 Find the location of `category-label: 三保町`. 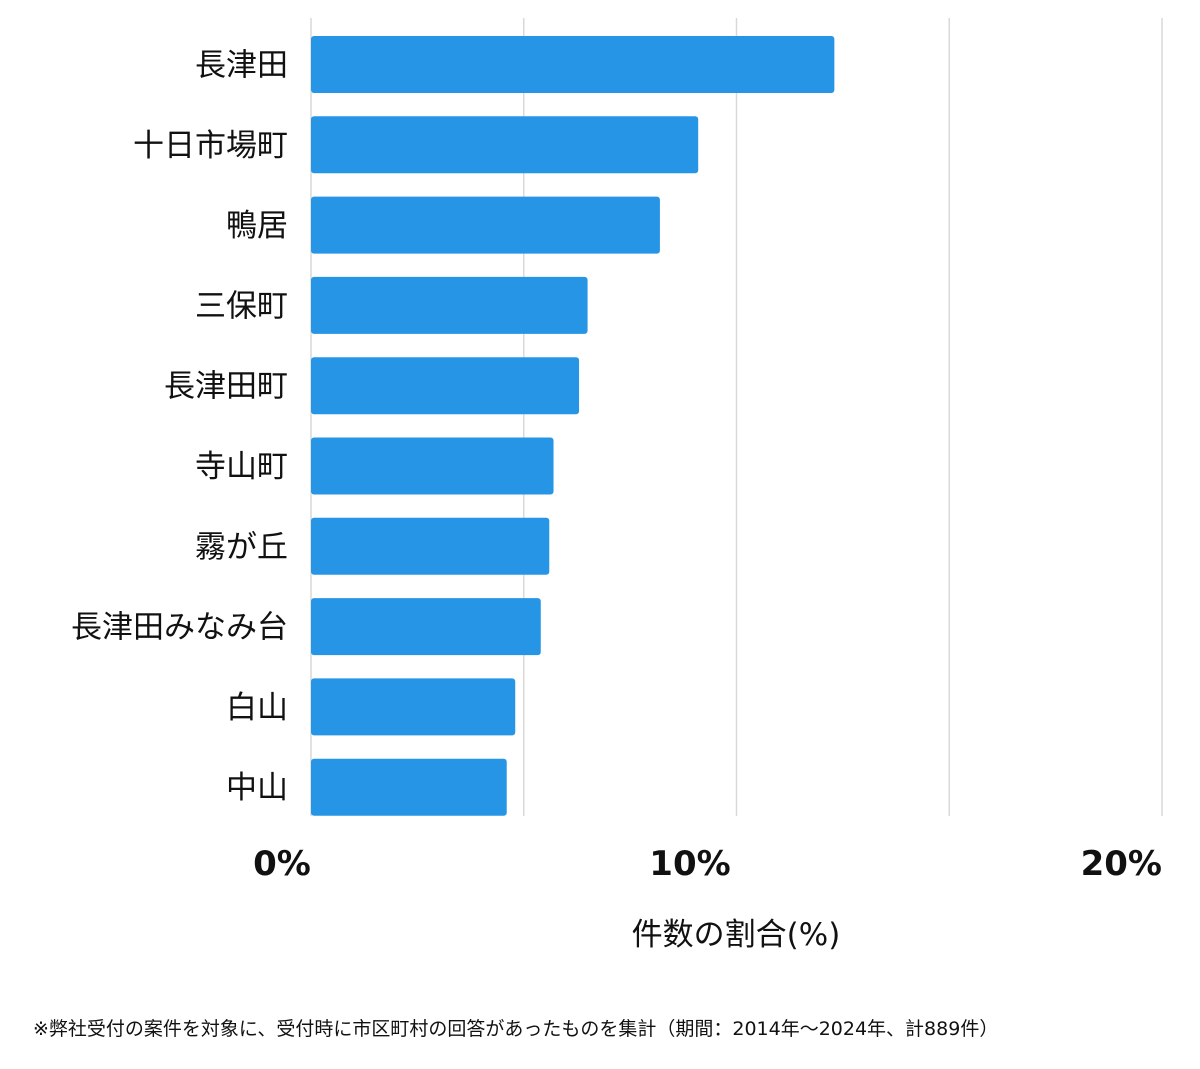

category-label: 三保町 is located at coordinates (241, 306).